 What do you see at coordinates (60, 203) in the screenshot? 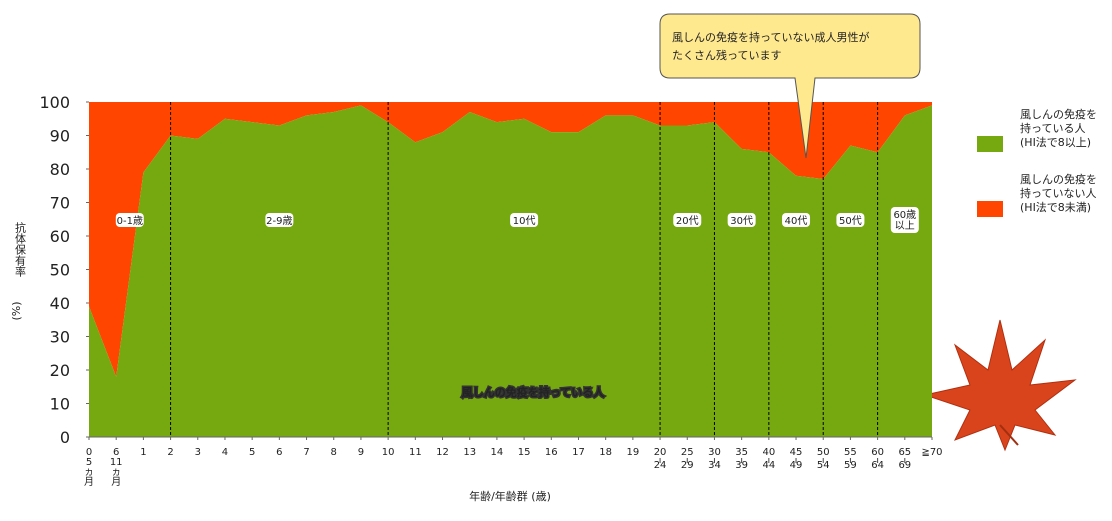
I see `y-tick-label: 70` at bounding box center [60, 203].